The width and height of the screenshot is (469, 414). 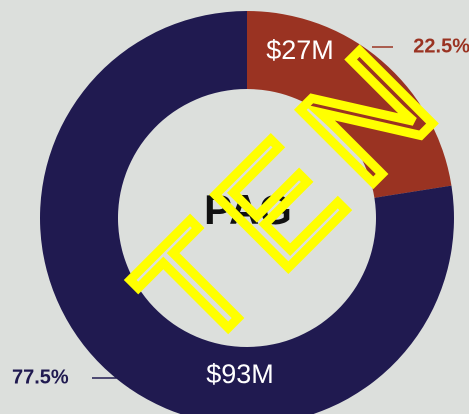 I want to click on percent-label: 22.5%, so click(x=441, y=46).